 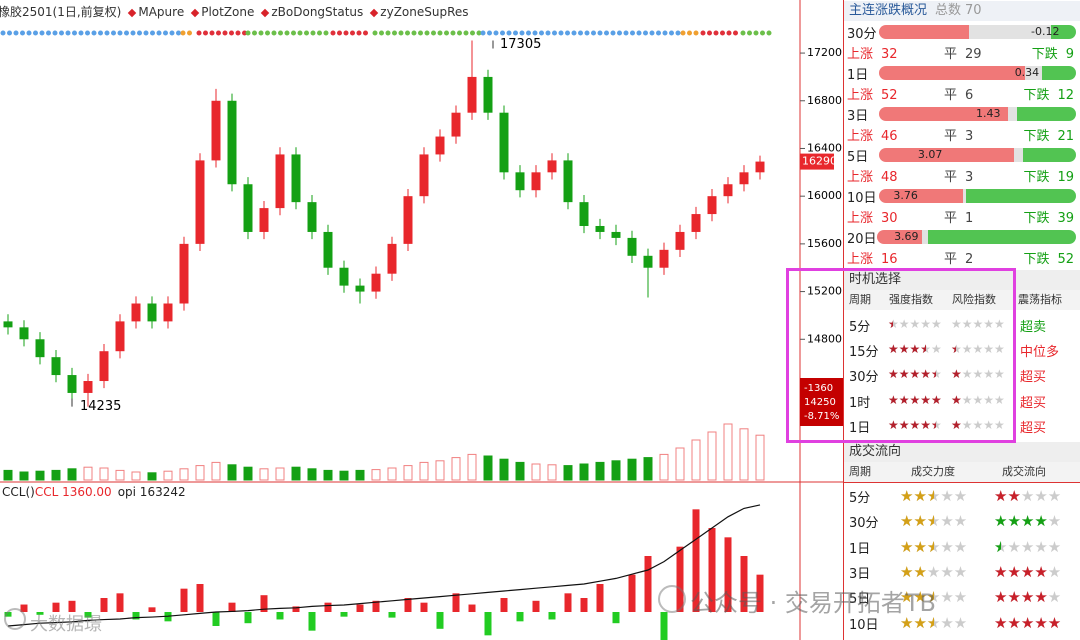 I want to click on period: 1时, so click(x=860, y=403).